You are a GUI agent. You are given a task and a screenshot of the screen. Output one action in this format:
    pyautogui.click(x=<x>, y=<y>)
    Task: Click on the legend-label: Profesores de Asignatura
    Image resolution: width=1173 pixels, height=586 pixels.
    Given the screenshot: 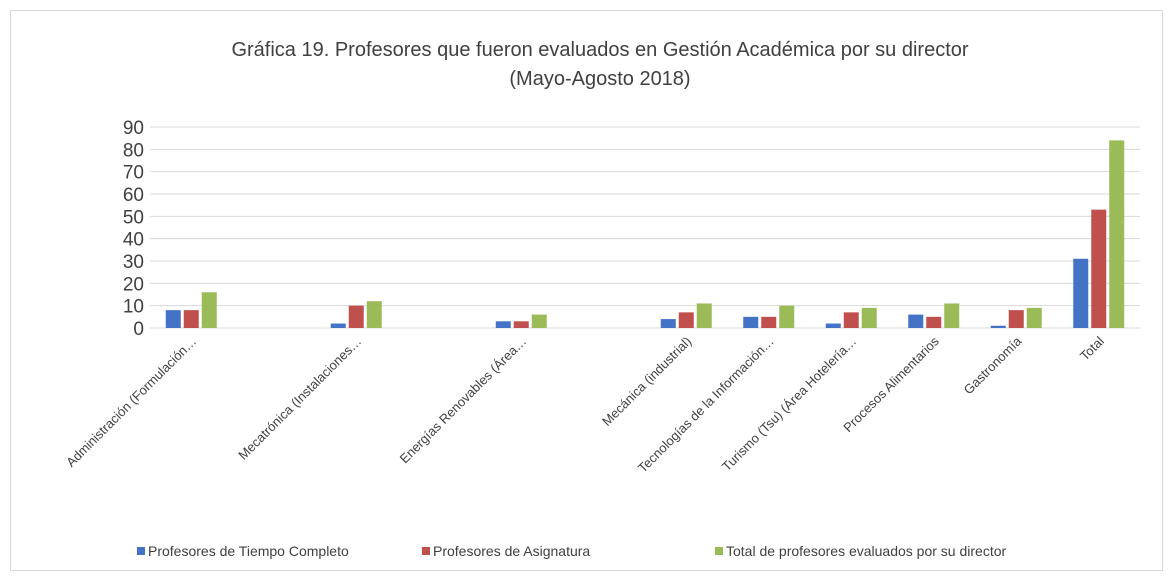 What is the action you would take?
    pyautogui.click(x=511, y=551)
    